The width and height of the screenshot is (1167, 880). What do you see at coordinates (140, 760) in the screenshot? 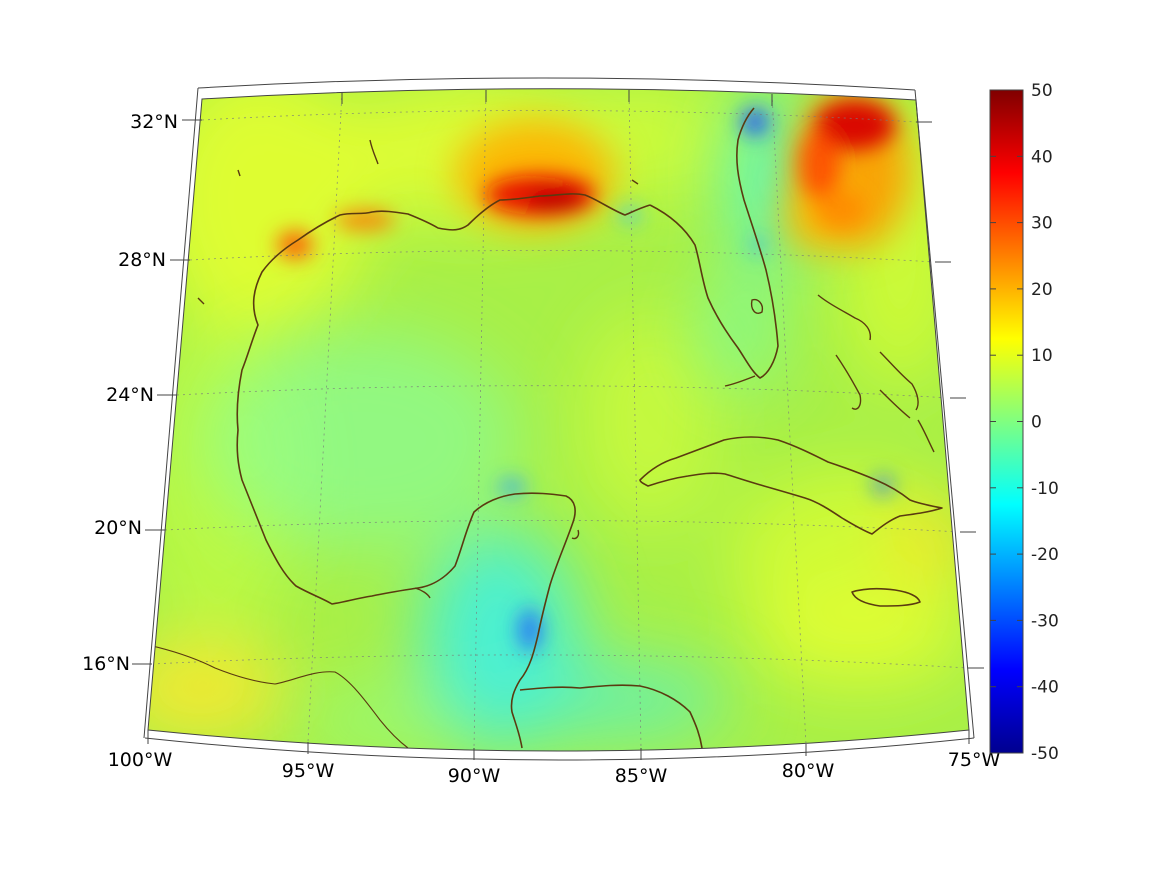
I see `lon-label-100w: 100°W` at bounding box center [140, 760].